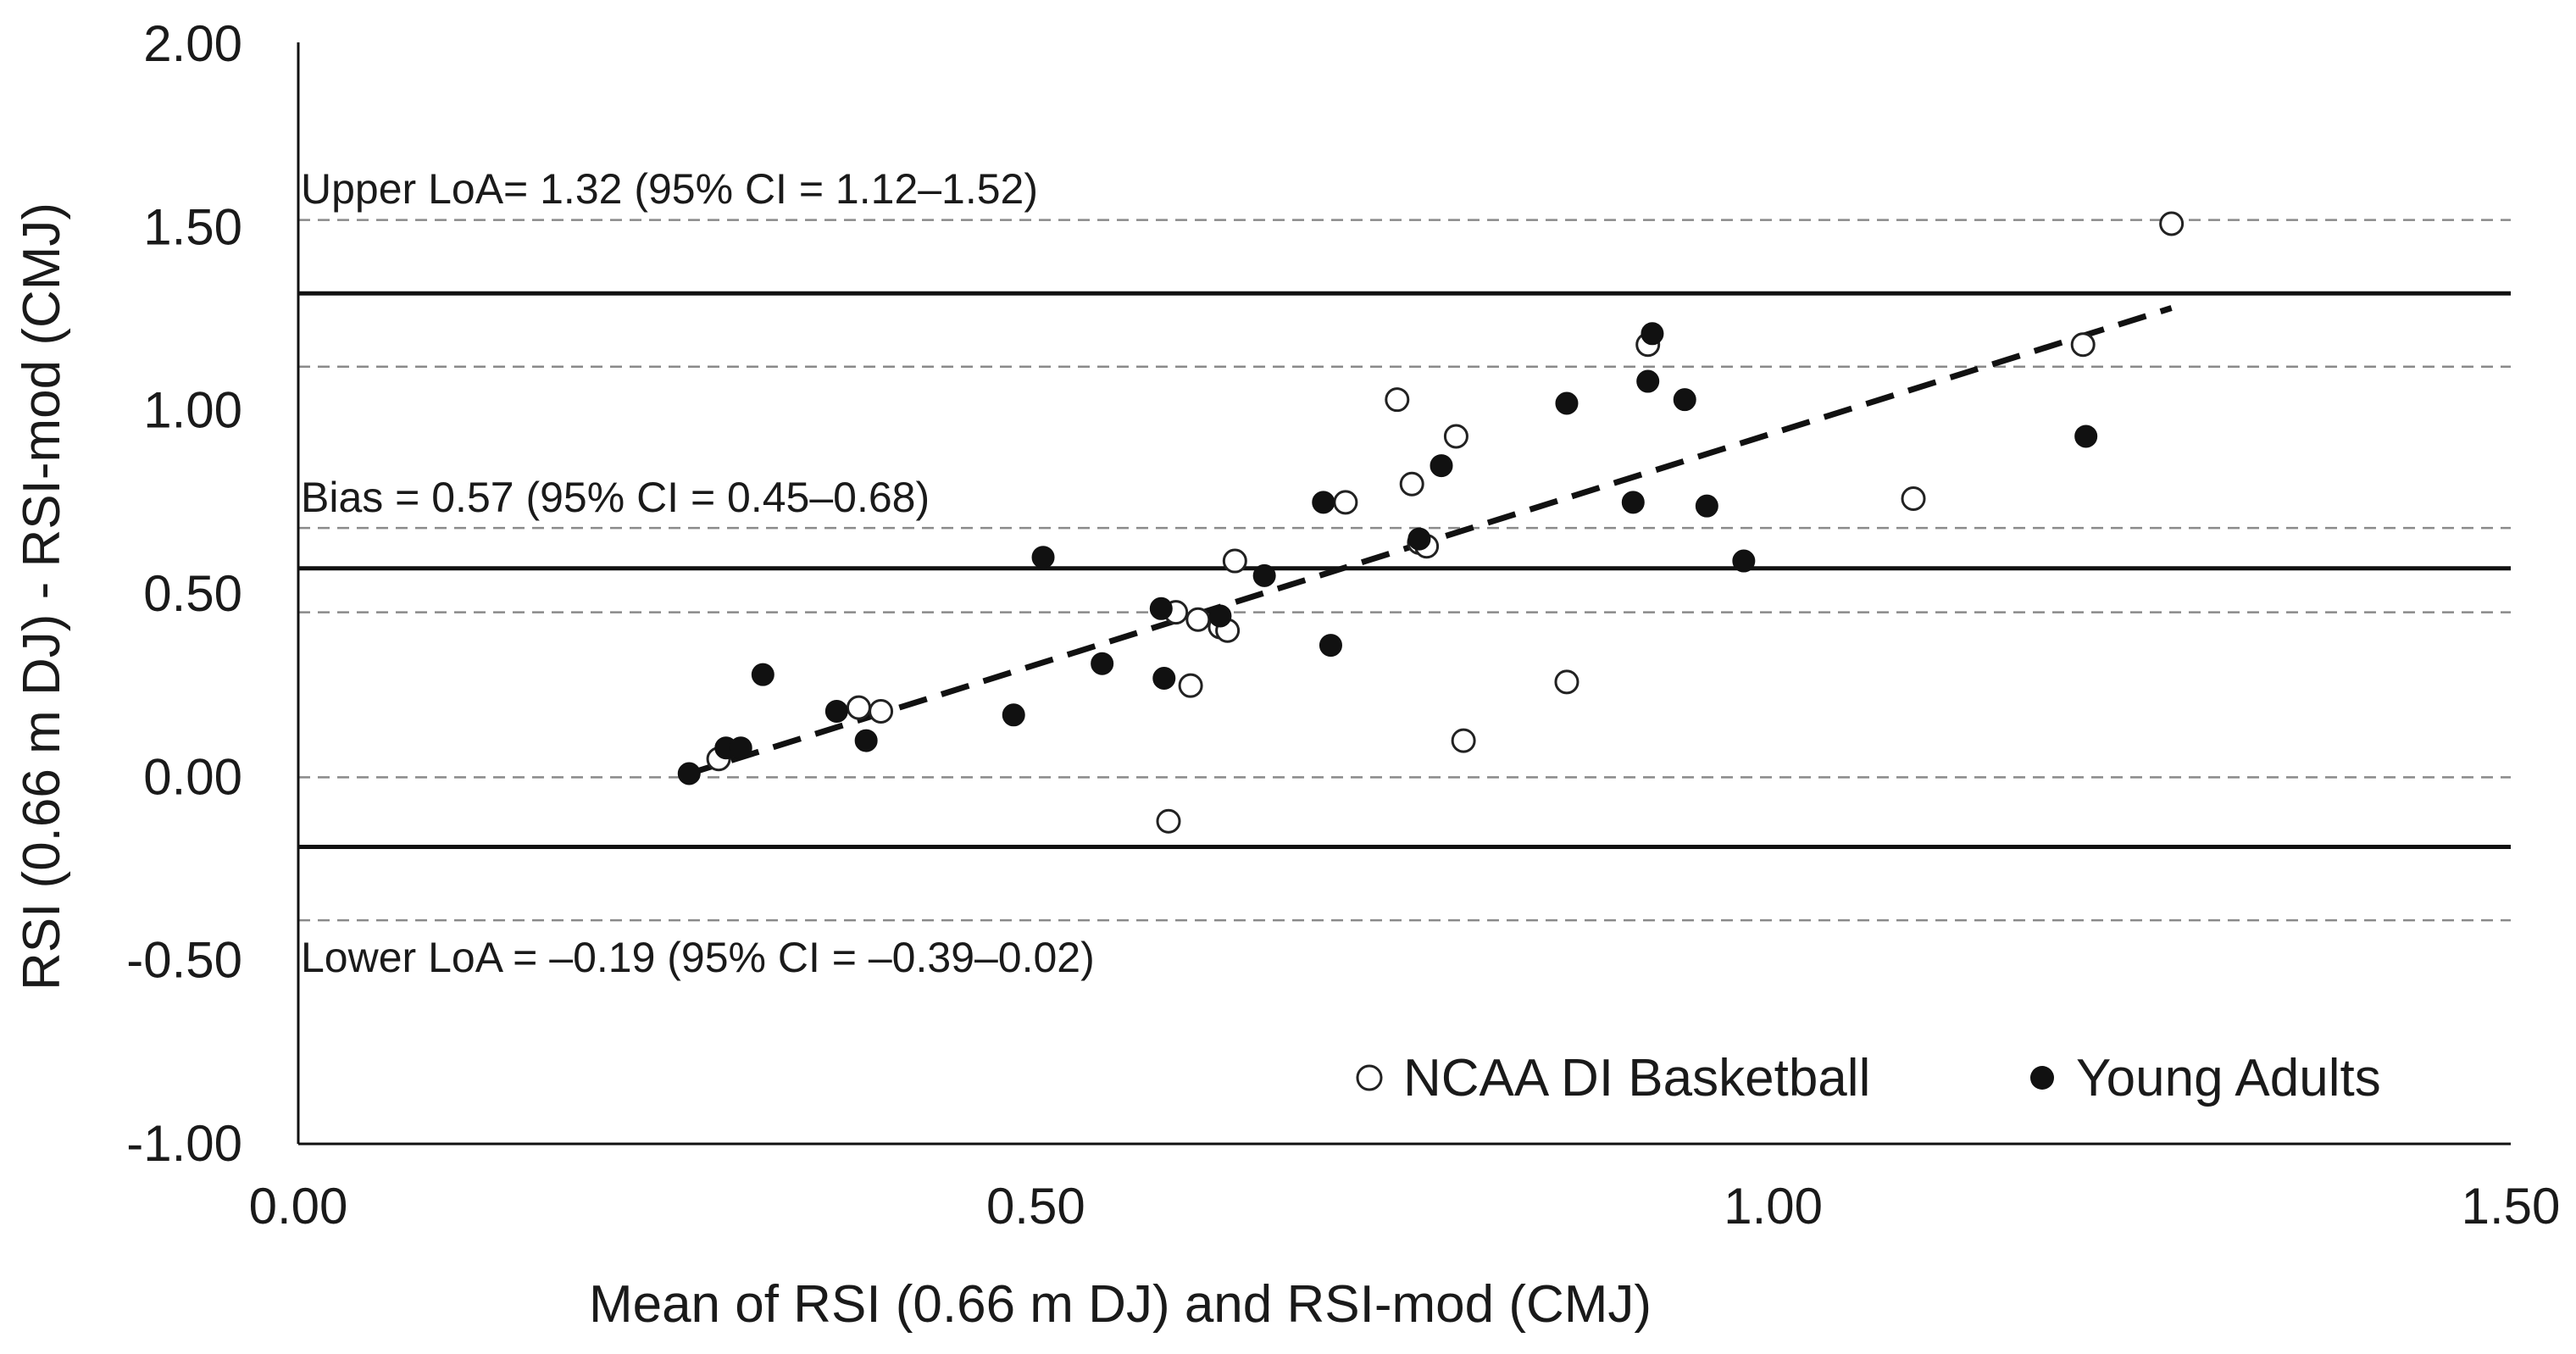 The width and height of the screenshot is (2576, 1354). Describe the element at coordinates (2228, 1078) in the screenshot. I see `legend-label-young-adults: Young Adults` at that location.